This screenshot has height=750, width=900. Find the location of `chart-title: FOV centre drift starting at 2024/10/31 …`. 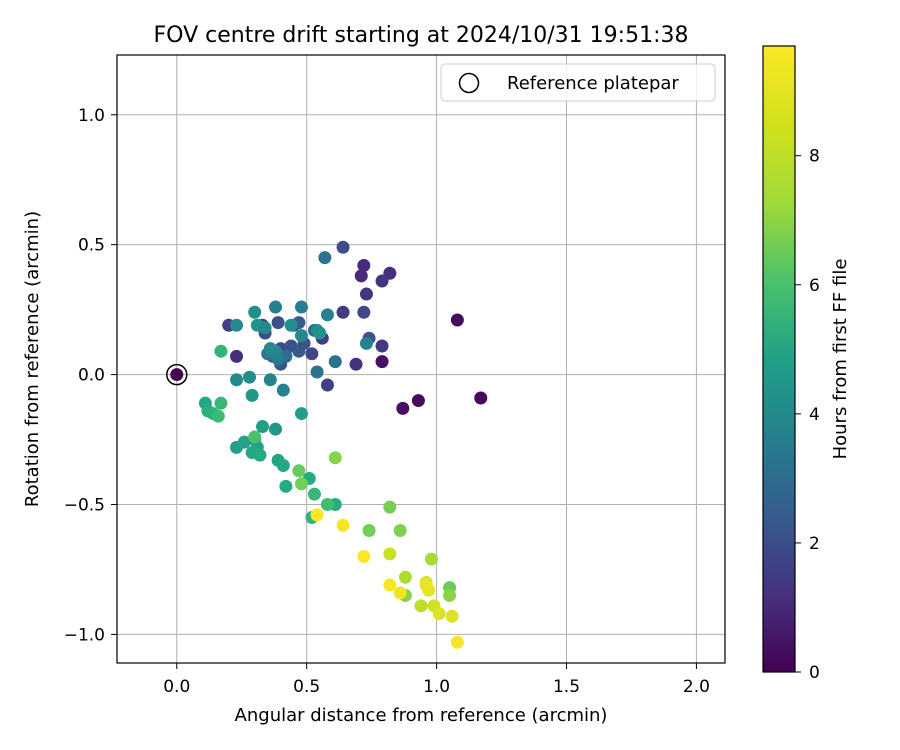

chart-title: FOV centre drift starting at 2024/10/31 … is located at coordinates (421, 35).